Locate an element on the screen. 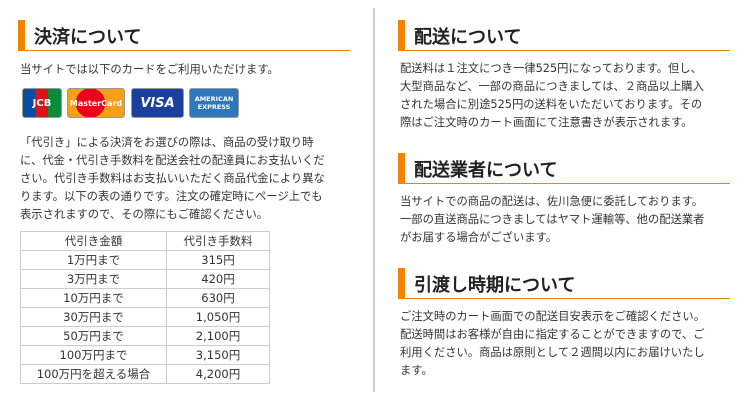 This screenshot has height=400, width=750. table-header-cell: 代引き手数料 is located at coordinates (218, 241).